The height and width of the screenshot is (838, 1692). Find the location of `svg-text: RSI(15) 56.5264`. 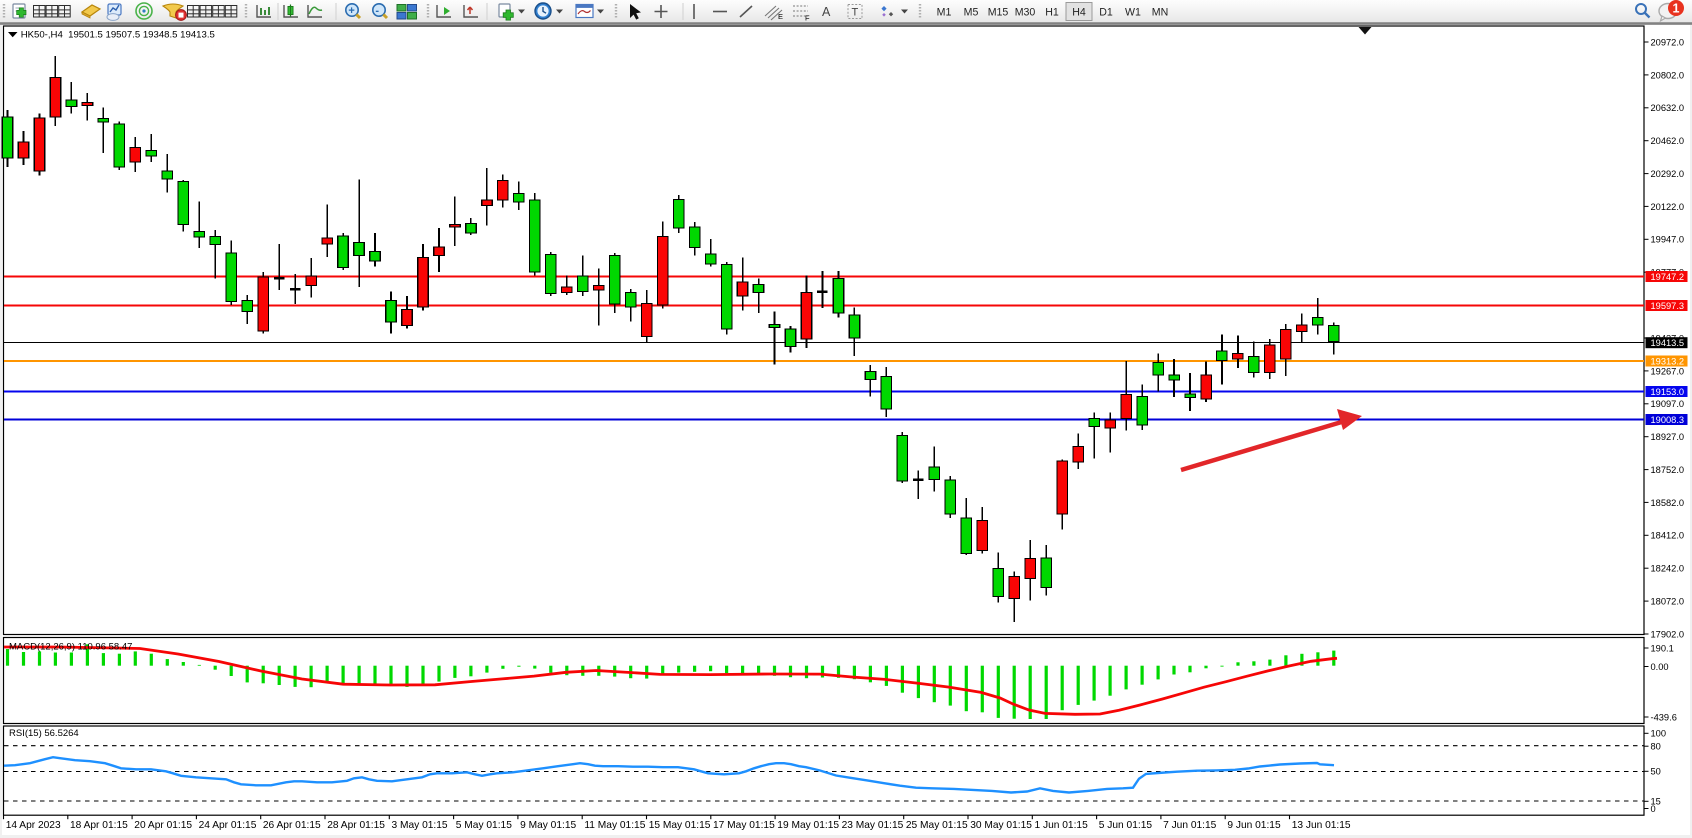

svg-text: RSI(15) 56.5264 is located at coordinates (44, 733).